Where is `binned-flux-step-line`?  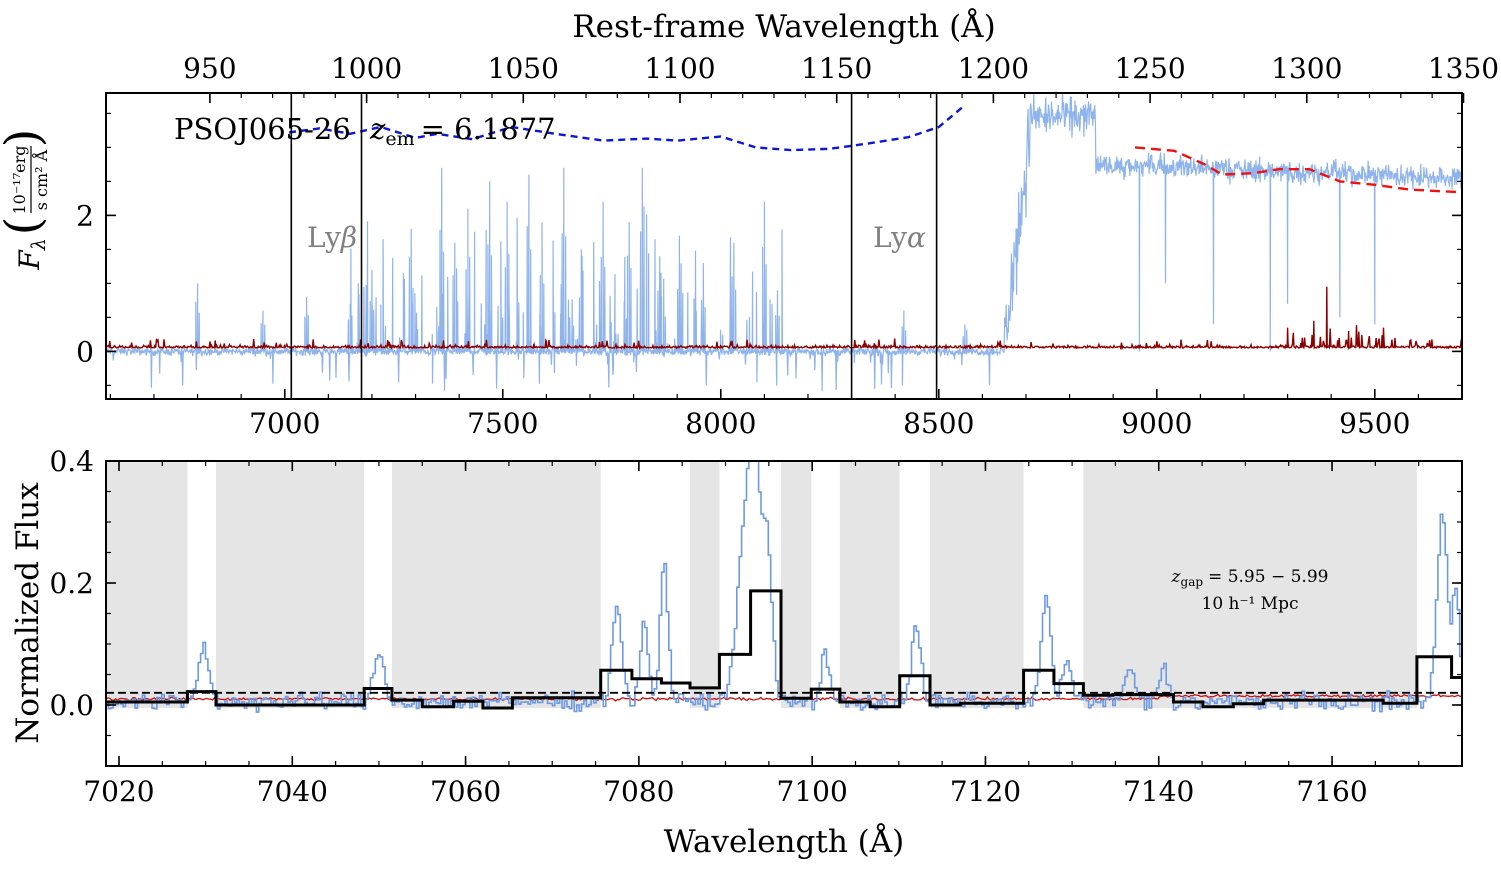
binned-flux-step-line is located at coordinates (784, 649).